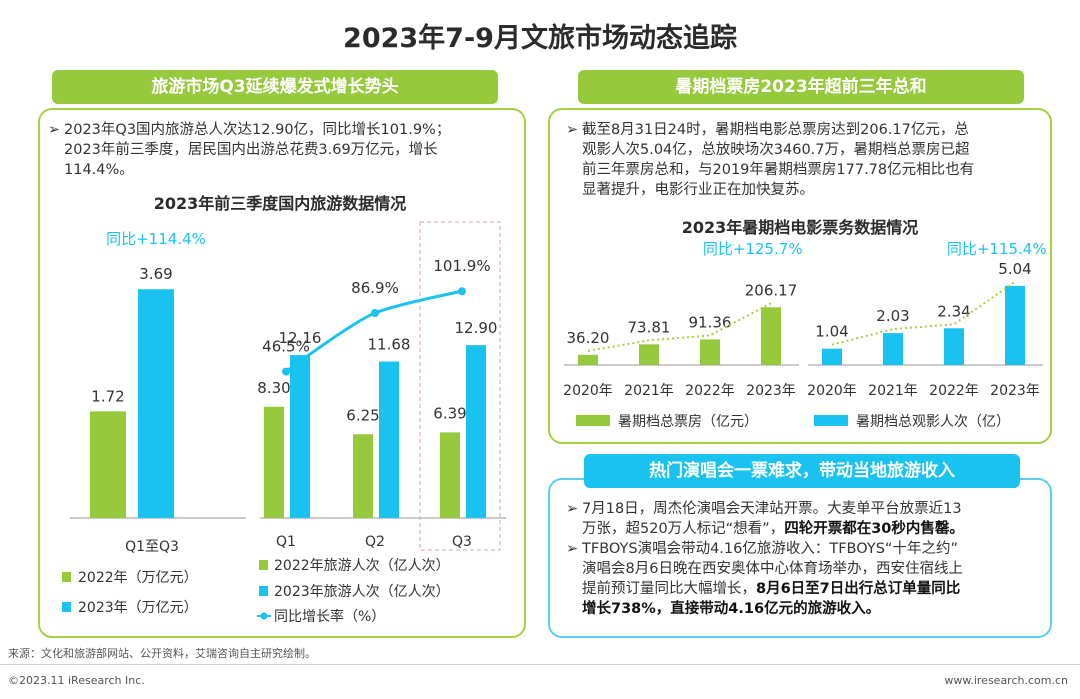 This screenshot has height=699, width=1080. What do you see at coordinates (300, 338) in the screenshot?
I see `data-label: 12.16` at bounding box center [300, 338].